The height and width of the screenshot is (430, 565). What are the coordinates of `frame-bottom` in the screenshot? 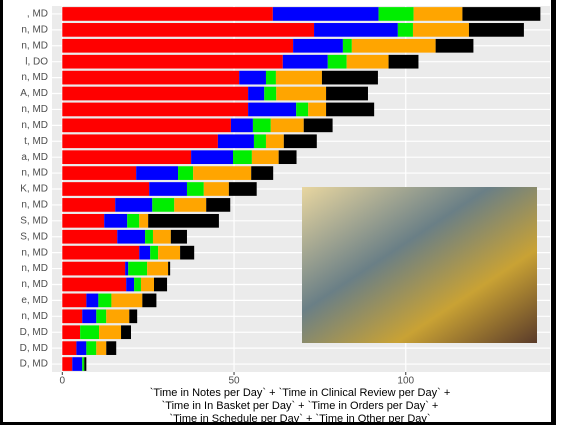 It's located at (278, 423).